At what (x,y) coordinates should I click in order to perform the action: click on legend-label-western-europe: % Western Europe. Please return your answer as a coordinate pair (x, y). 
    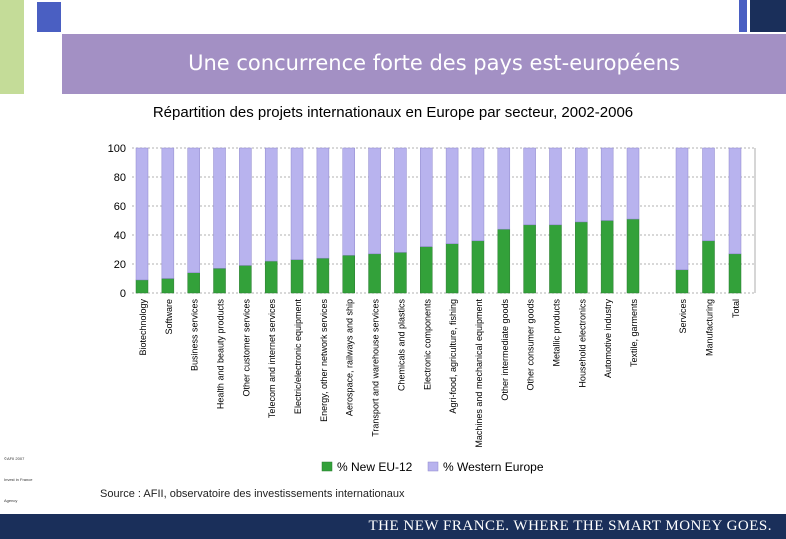
    Looking at the image, I should click on (493, 467).